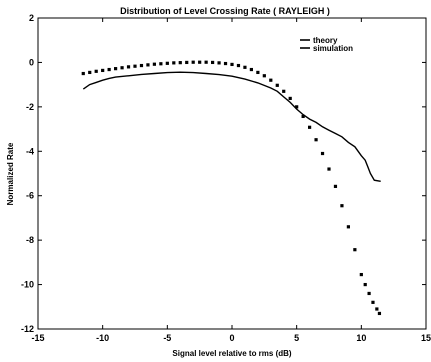 The image size is (431, 362). Describe the element at coordinates (231, 338) in the screenshot. I see `x-tick-label: 0` at that location.